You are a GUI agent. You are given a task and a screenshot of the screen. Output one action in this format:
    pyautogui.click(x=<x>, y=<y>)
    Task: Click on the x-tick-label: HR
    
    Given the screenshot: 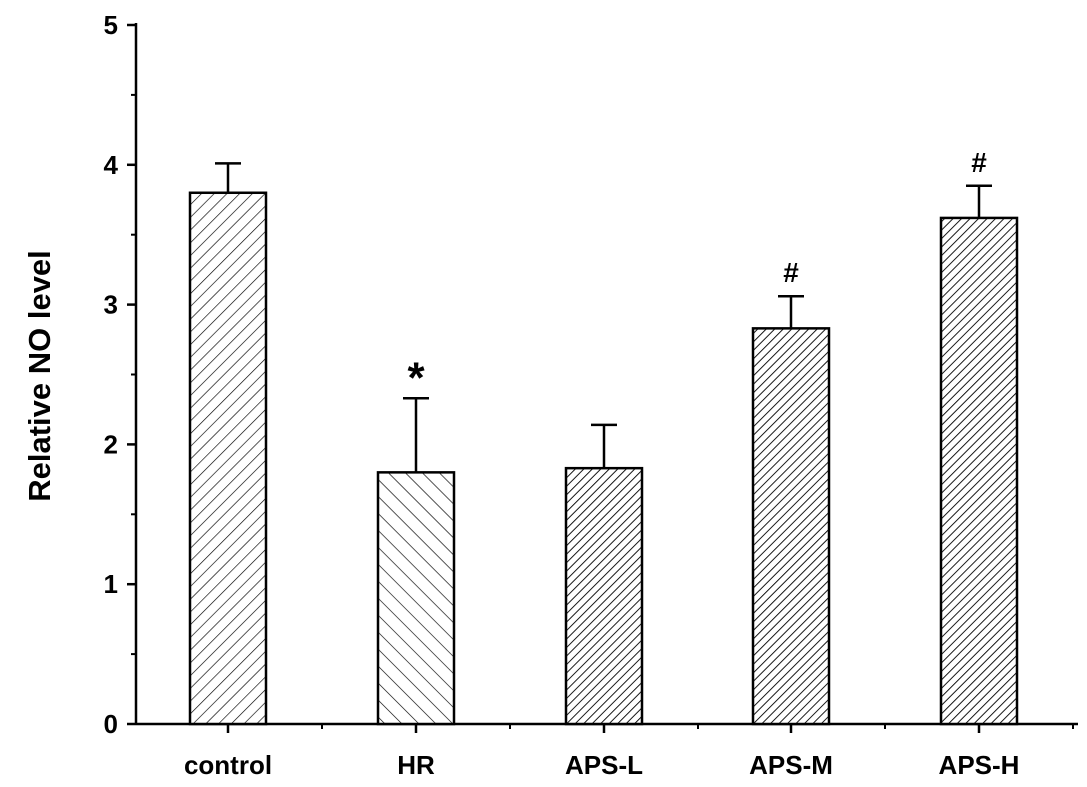 What is the action you would take?
    pyautogui.click(x=416, y=765)
    